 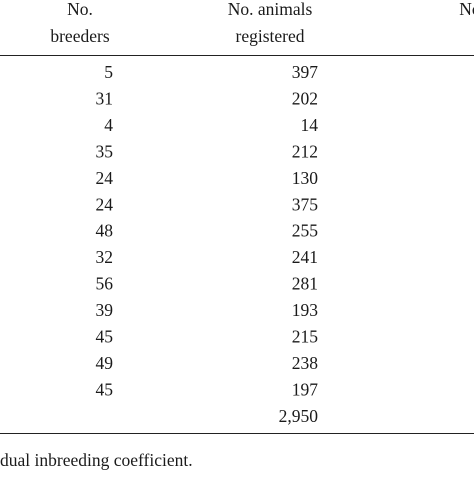 I want to click on cell: 255, so click(x=305, y=231).